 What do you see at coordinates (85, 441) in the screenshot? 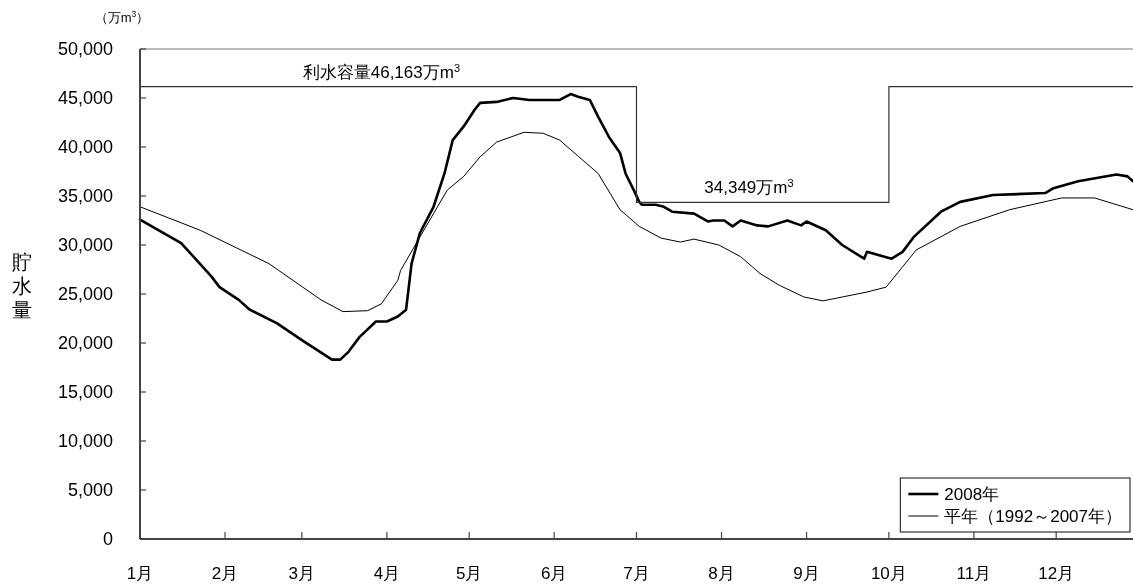
I see `y-tick-label: 10,000` at bounding box center [85, 441].